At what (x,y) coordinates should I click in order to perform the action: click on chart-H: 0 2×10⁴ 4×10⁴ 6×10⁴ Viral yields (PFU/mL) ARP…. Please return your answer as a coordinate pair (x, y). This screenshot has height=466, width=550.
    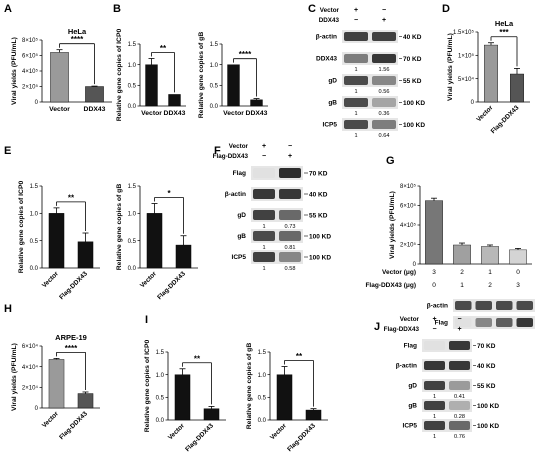
    Looking at the image, I should click on (55, 387).